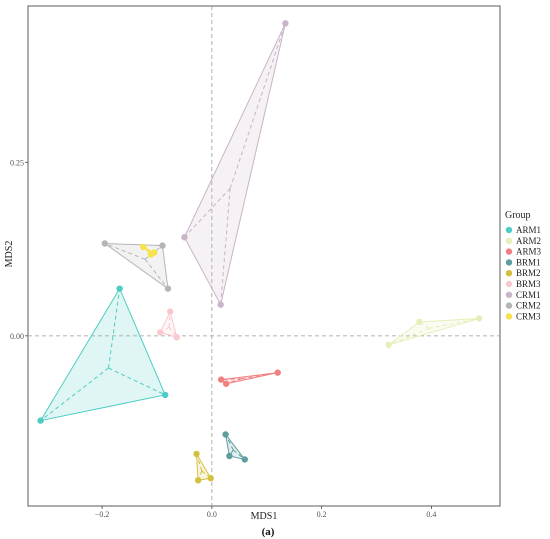 This screenshot has height=539, width=550. What do you see at coordinates (102, 354) in the screenshot?
I see `hull-arm1` at bounding box center [102, 354].